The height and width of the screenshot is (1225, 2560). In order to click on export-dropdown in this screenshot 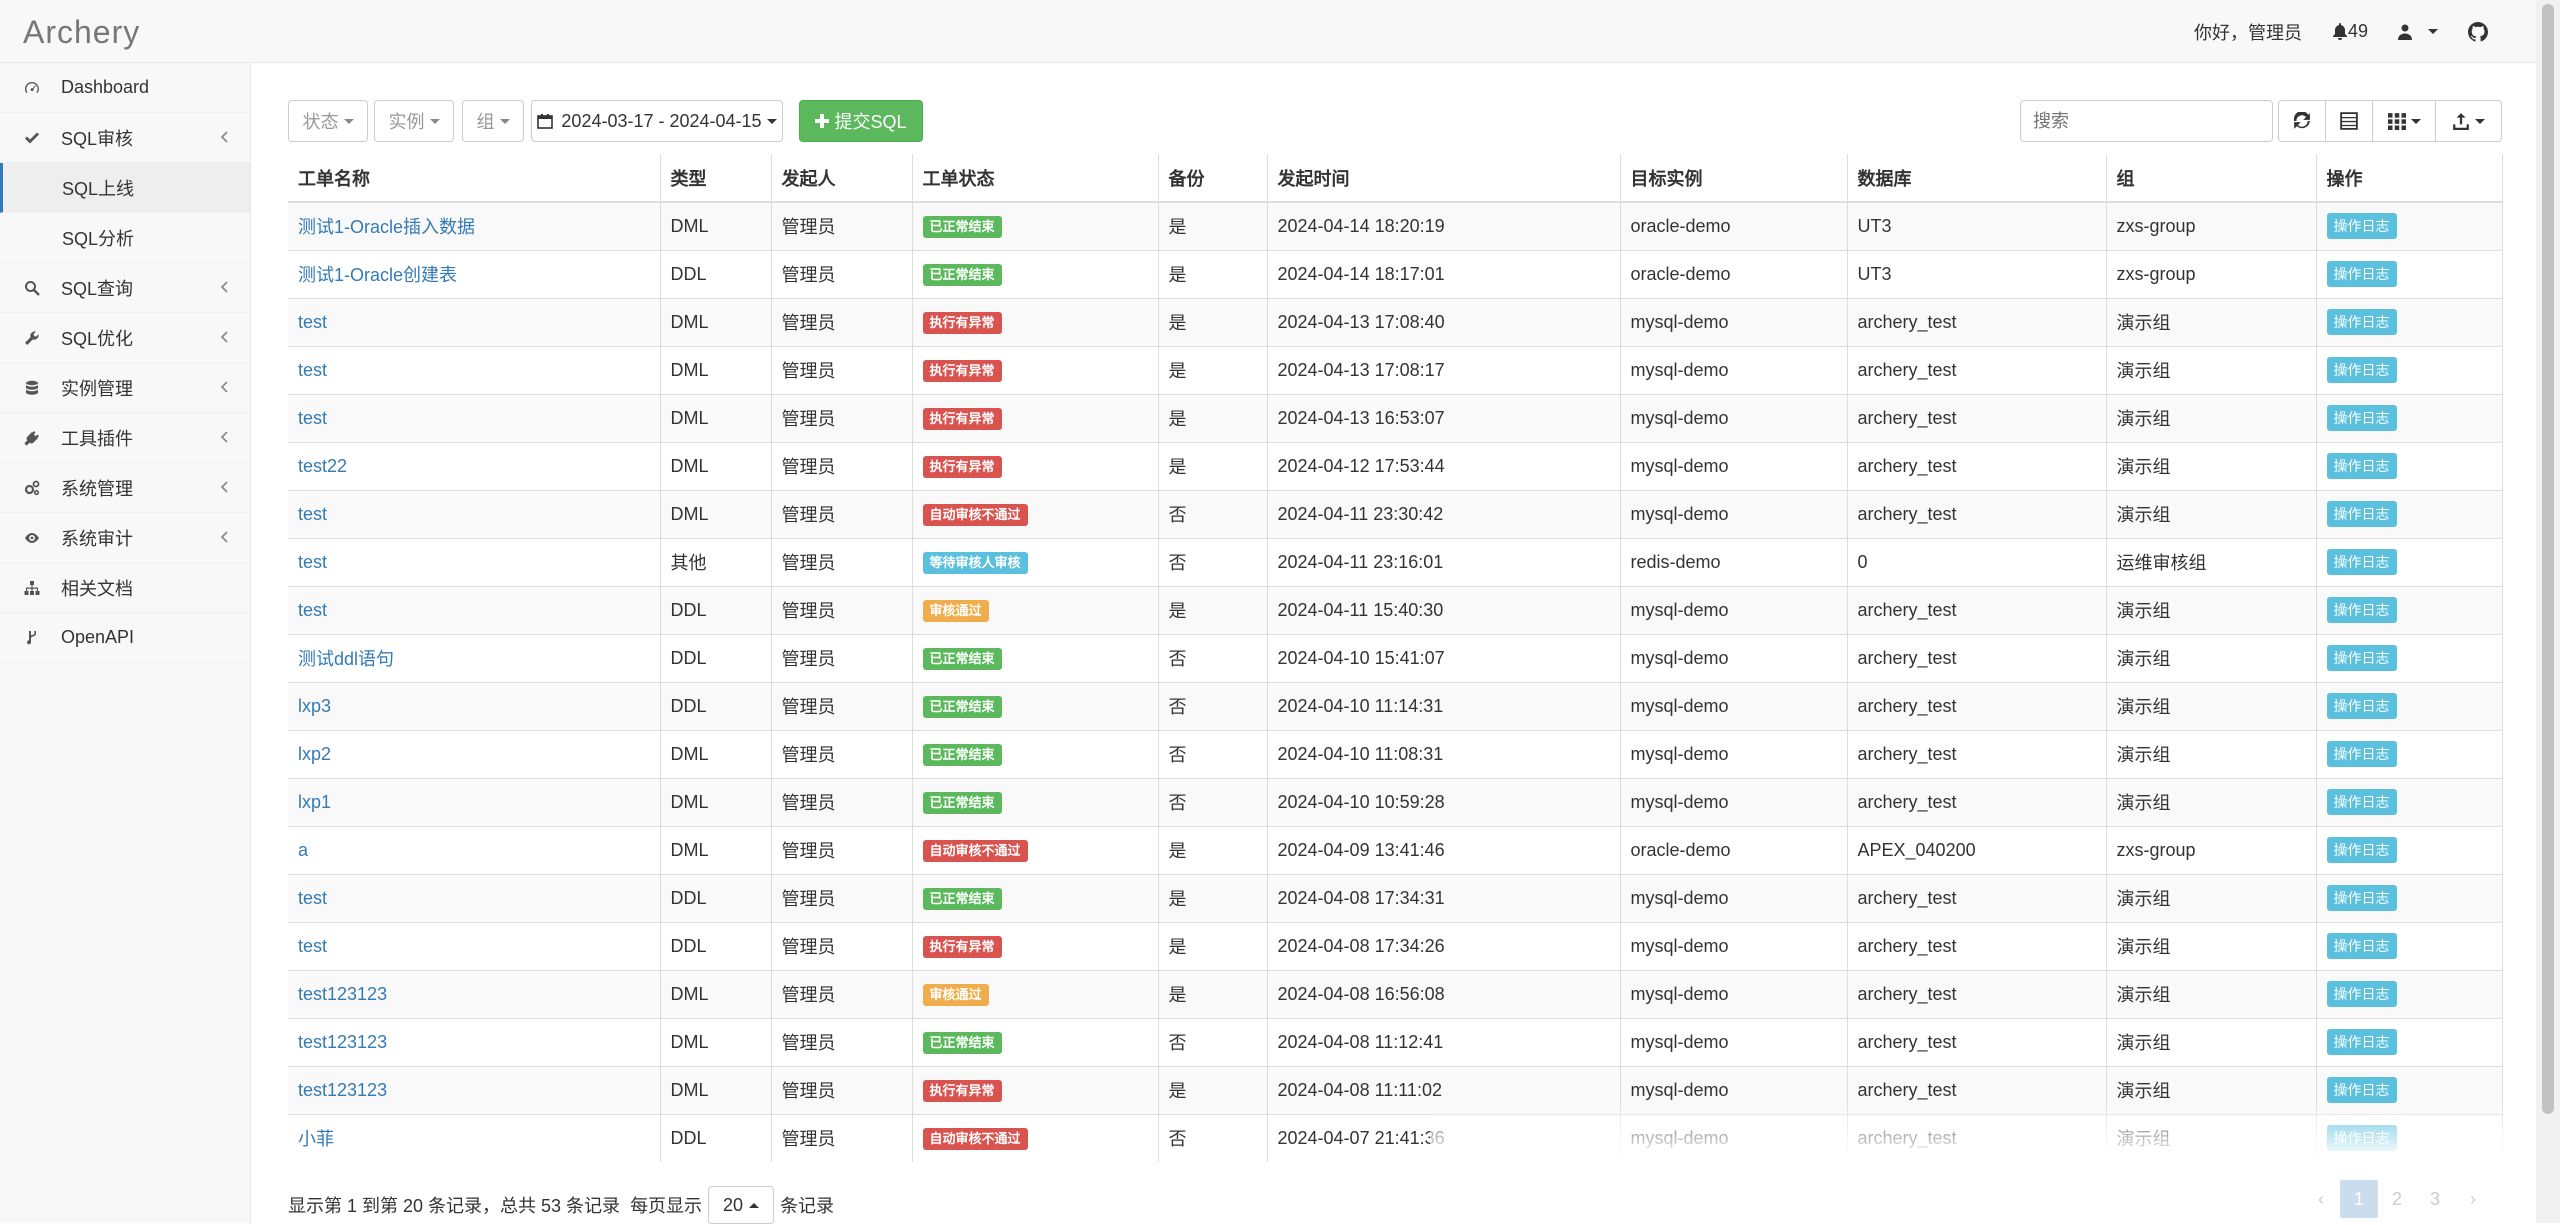, I will do `click(2468, 121)`.